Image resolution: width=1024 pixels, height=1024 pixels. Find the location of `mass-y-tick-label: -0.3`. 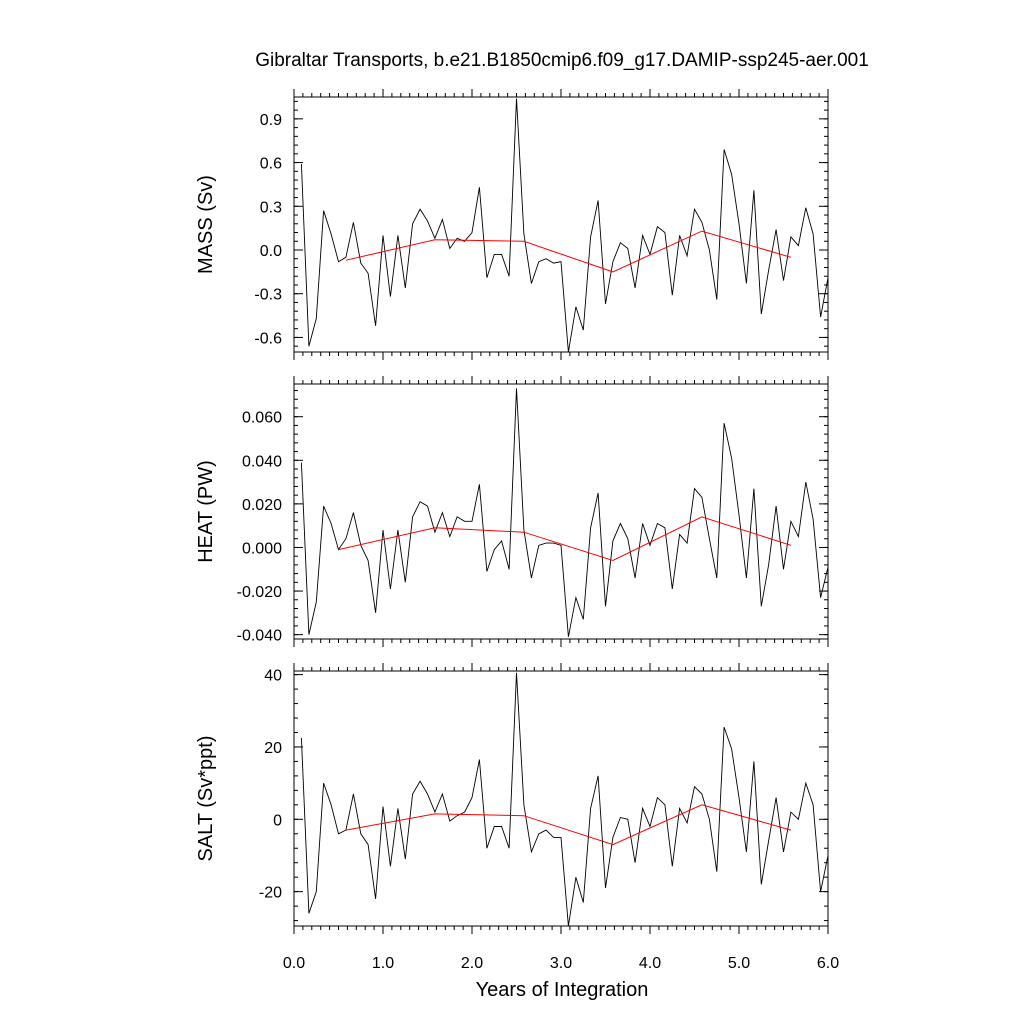

mass-y-tick-label: -0.3 is located at coordinates (268, 295).